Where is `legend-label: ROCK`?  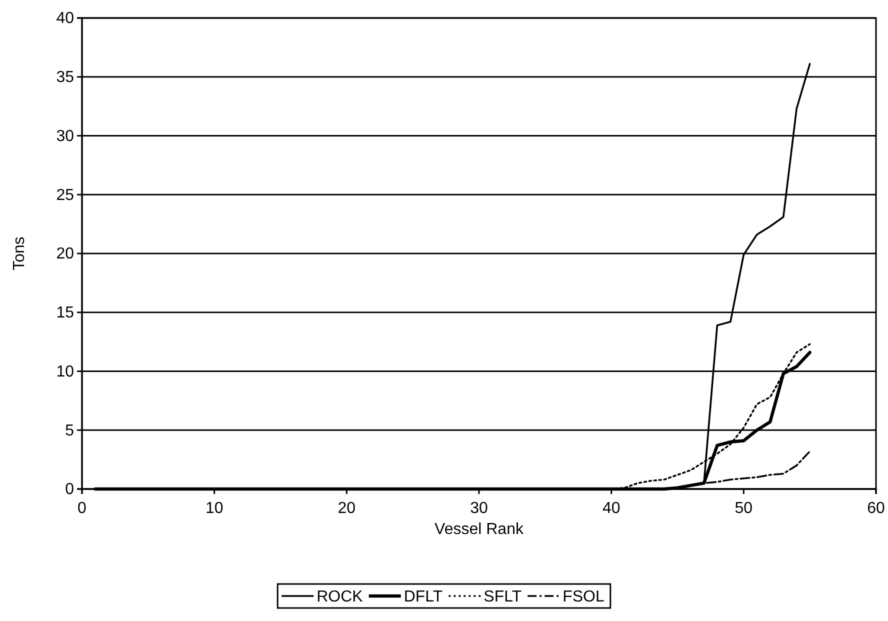 legend-label: ROCK is located at coordinates (340, 597).